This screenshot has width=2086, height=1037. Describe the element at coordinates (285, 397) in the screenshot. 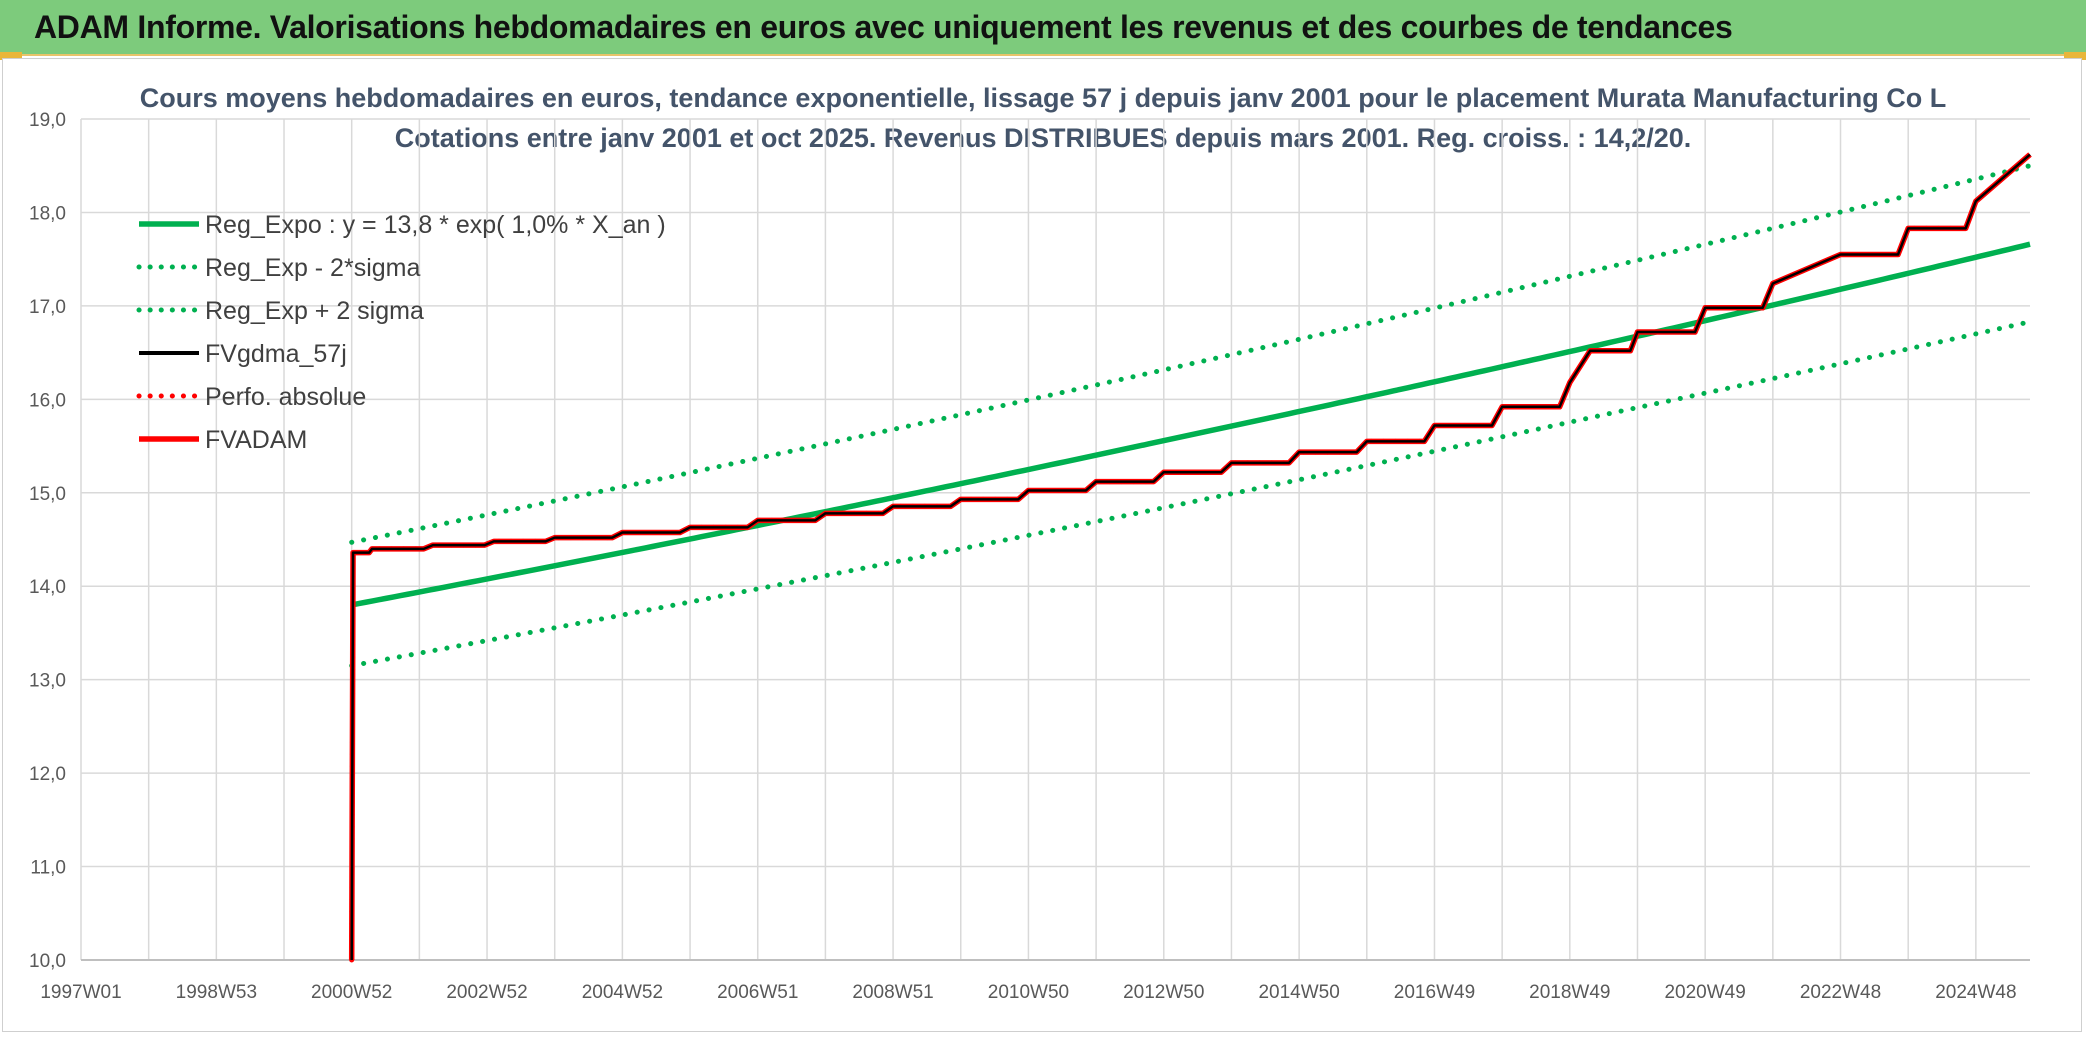

I see `legend-label: Perfo. absolue` at that location.